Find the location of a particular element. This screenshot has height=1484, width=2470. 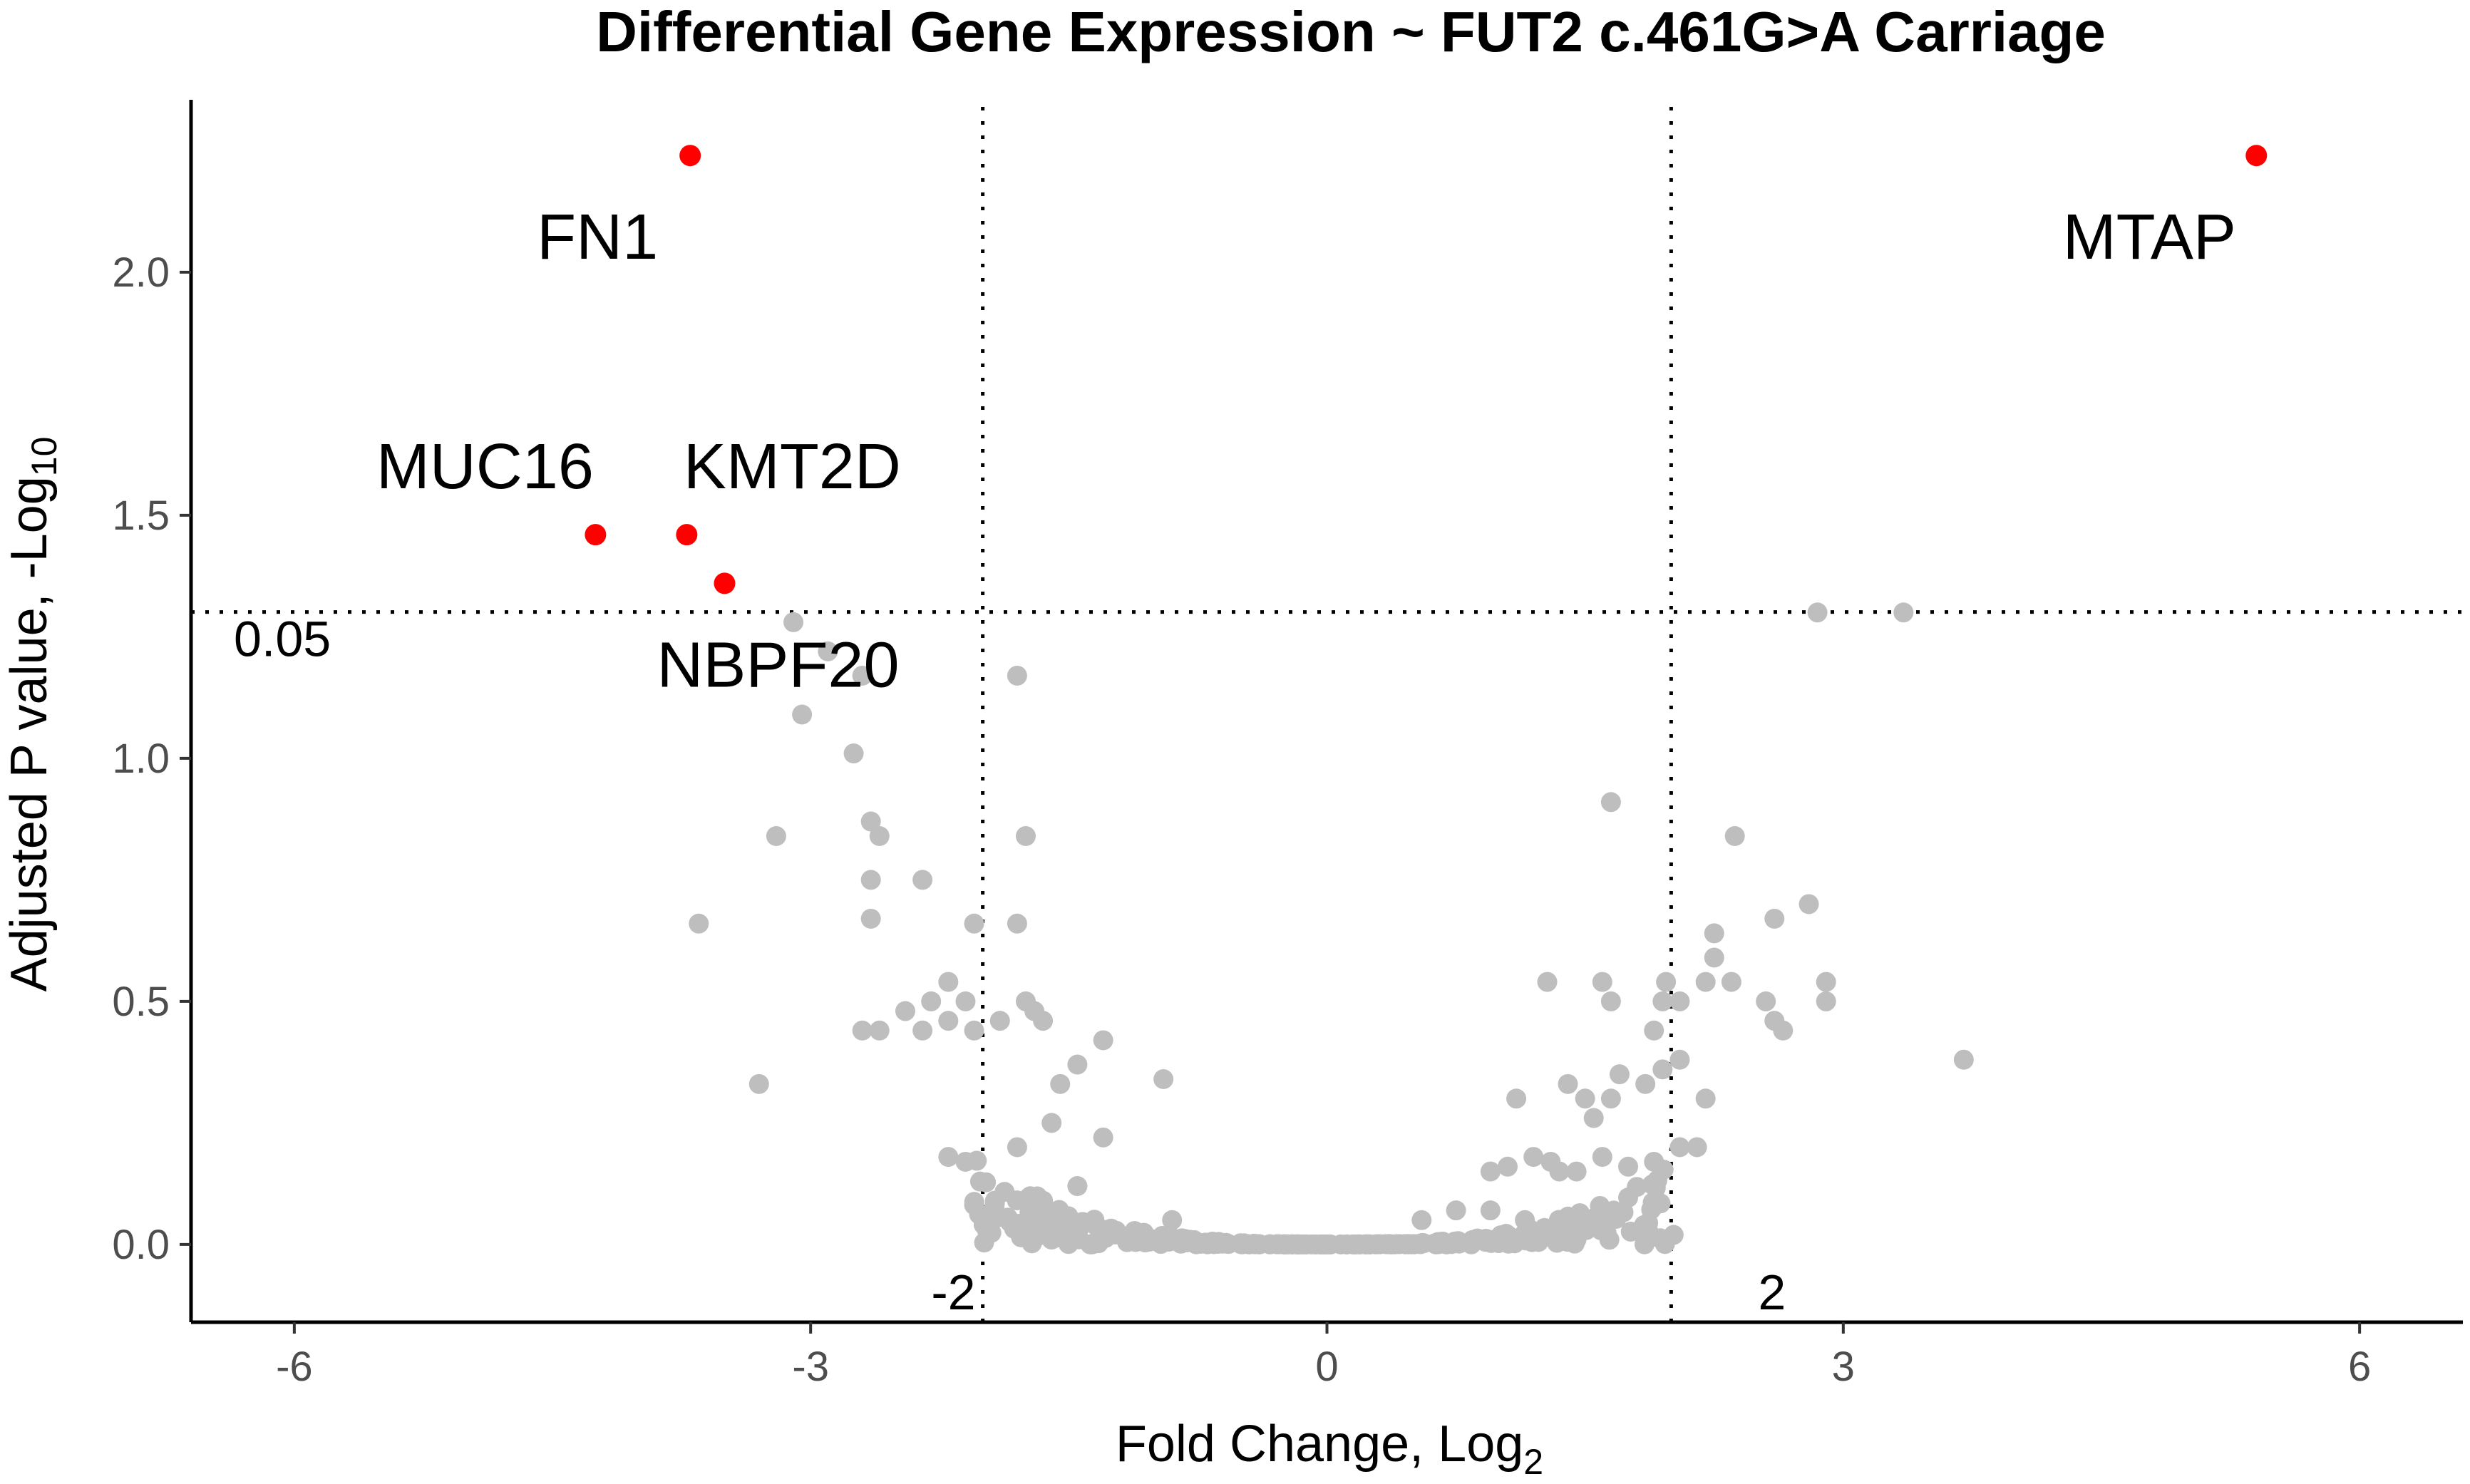

y-axis-title-text: Adjusted P value, -Log is located at coordinates (29, 734).